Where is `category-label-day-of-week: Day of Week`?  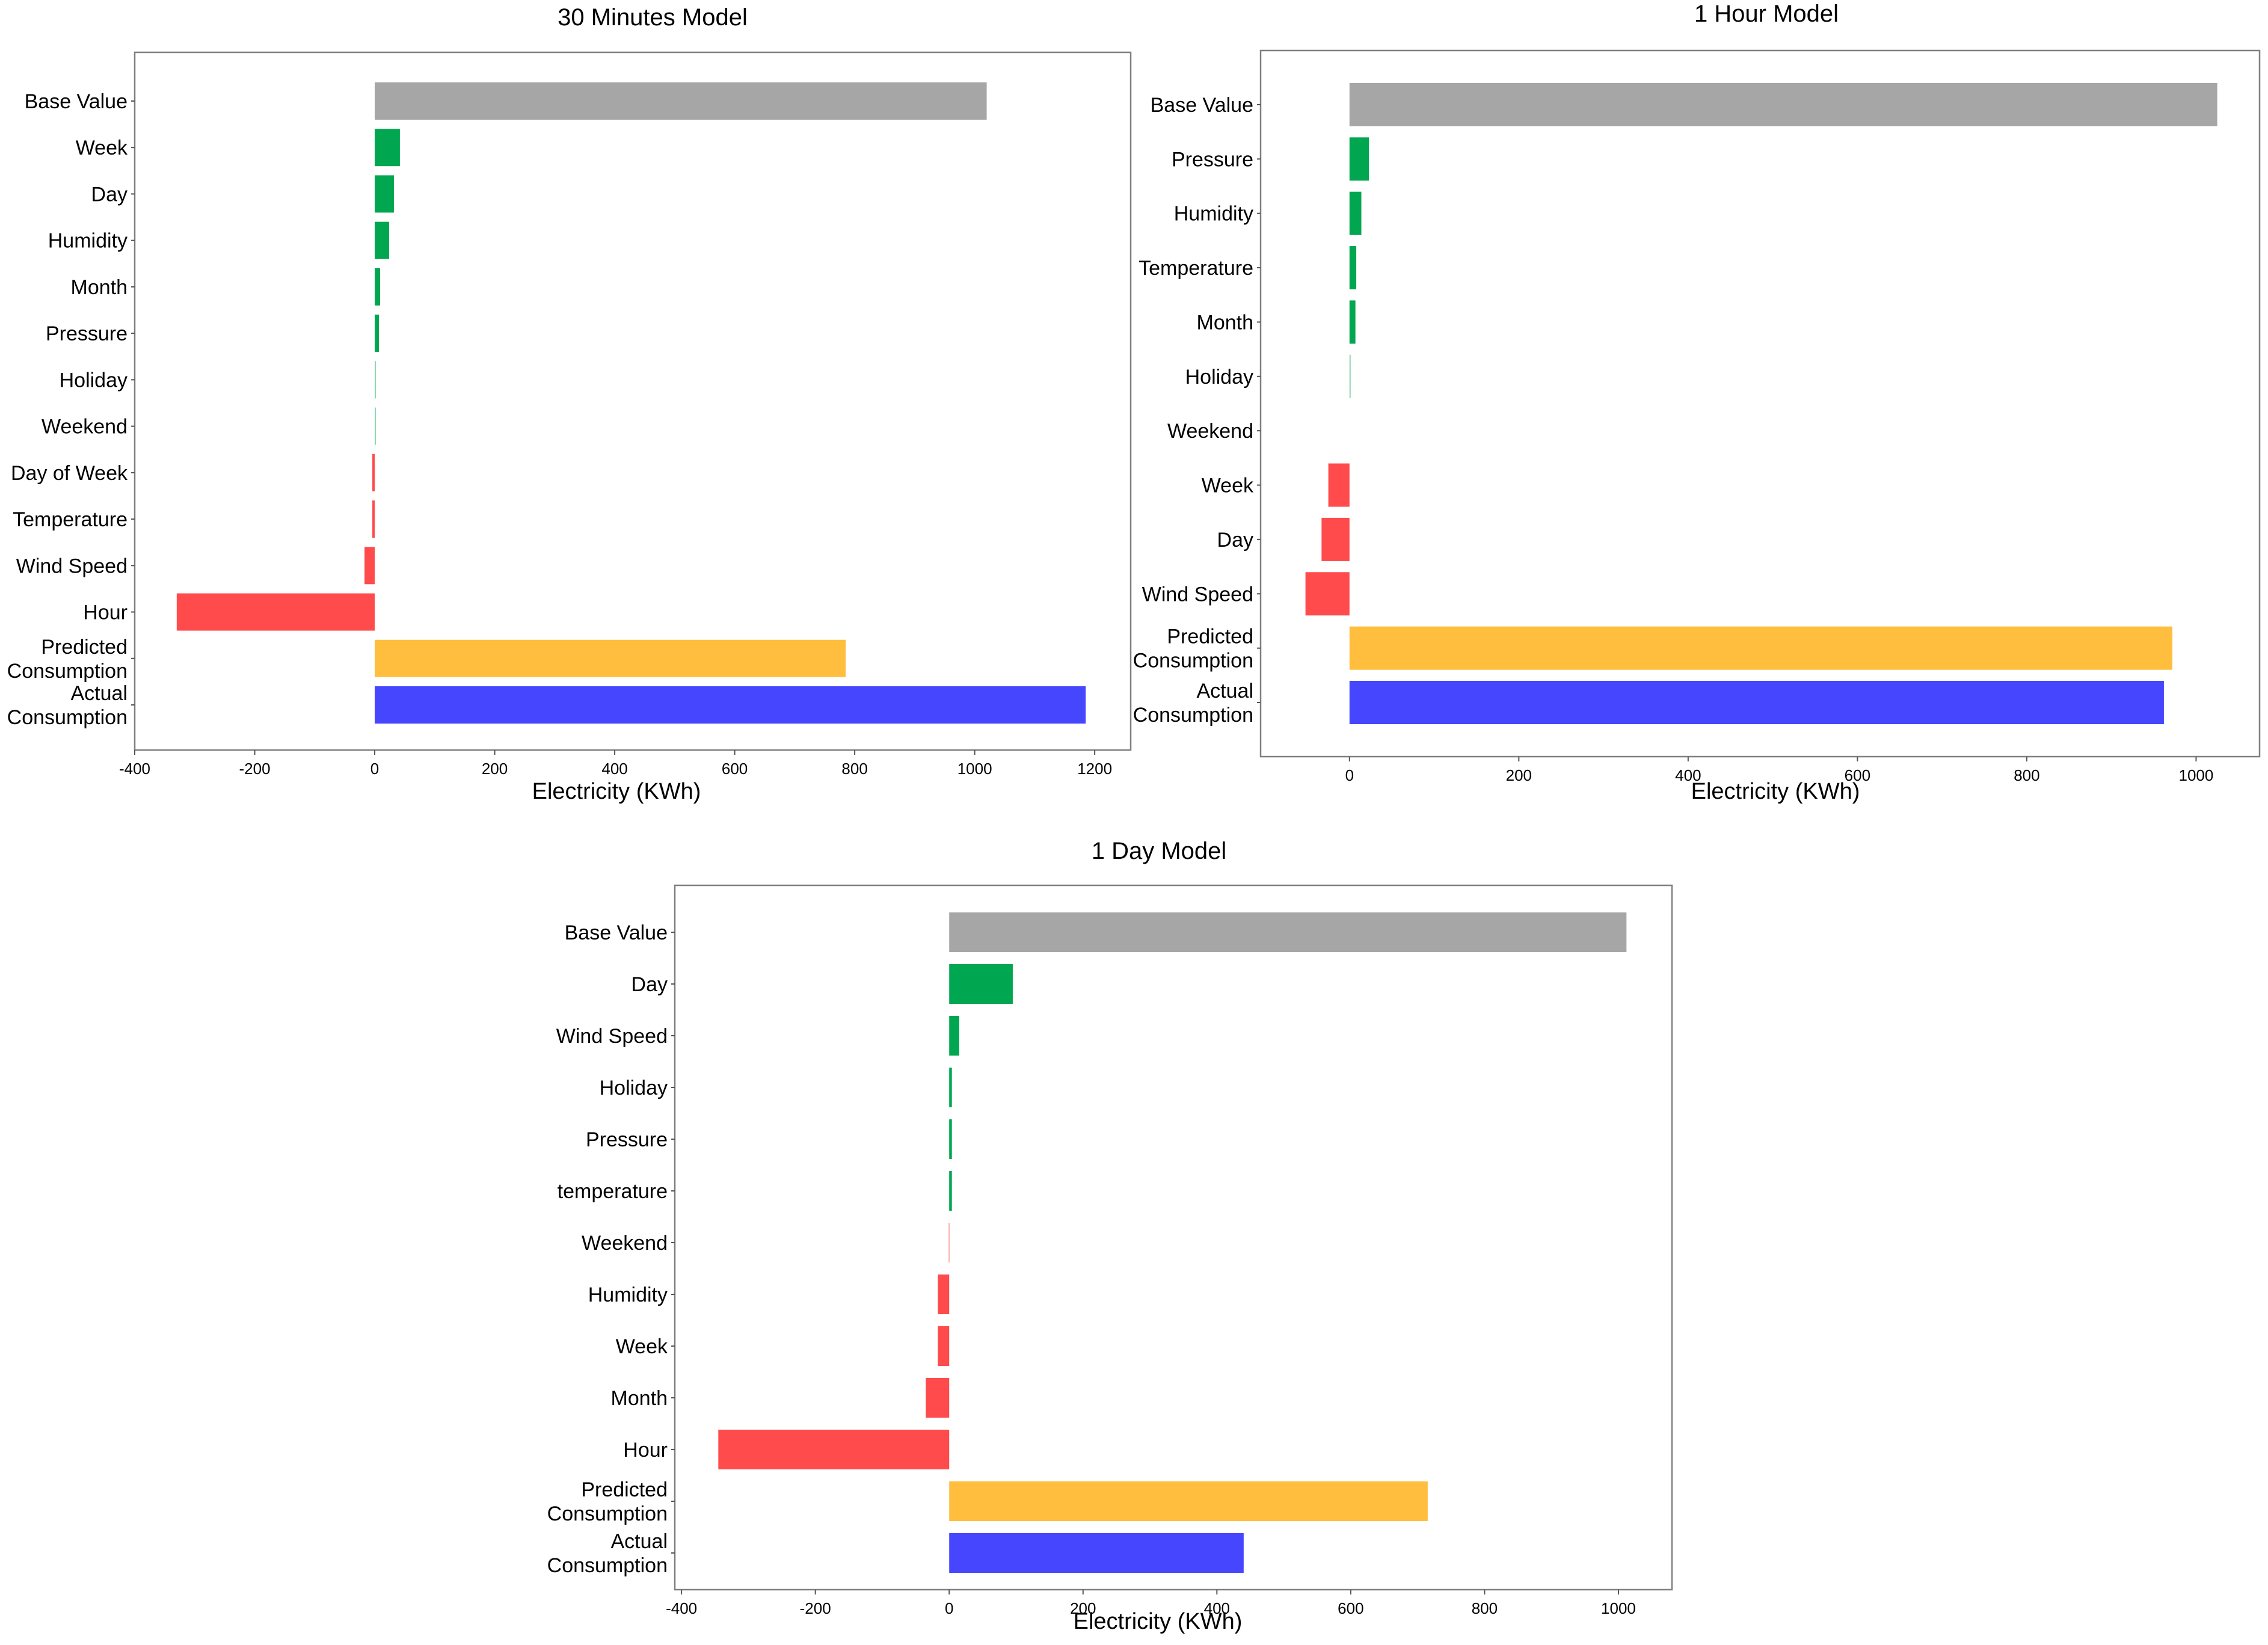
category-label-day-of-week: Day of Week is located at coordinates (69, 474).